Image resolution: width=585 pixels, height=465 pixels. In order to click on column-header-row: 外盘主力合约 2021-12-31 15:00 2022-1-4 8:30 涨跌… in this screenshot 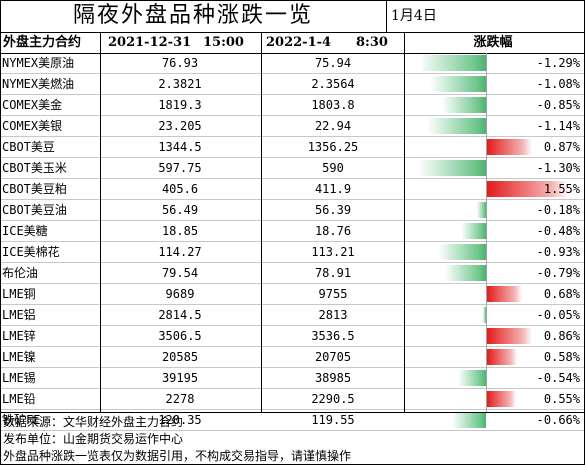, I will do `click(292, 43)`.